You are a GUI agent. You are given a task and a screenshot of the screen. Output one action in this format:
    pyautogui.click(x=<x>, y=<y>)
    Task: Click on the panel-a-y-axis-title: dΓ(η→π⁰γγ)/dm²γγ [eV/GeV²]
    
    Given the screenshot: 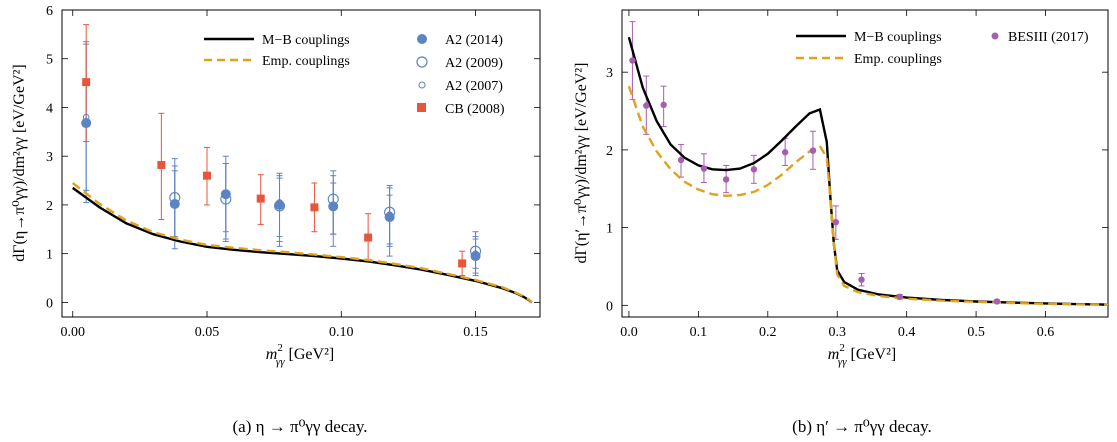 What is the action you would take?
    pyautogui.click(x=19, y=163)
    